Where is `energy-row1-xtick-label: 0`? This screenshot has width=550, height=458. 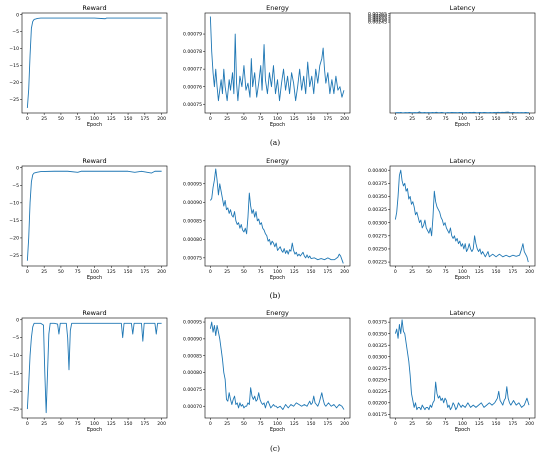 energy-row1-xtick-label: 0 is located at coordinates (210, 119).